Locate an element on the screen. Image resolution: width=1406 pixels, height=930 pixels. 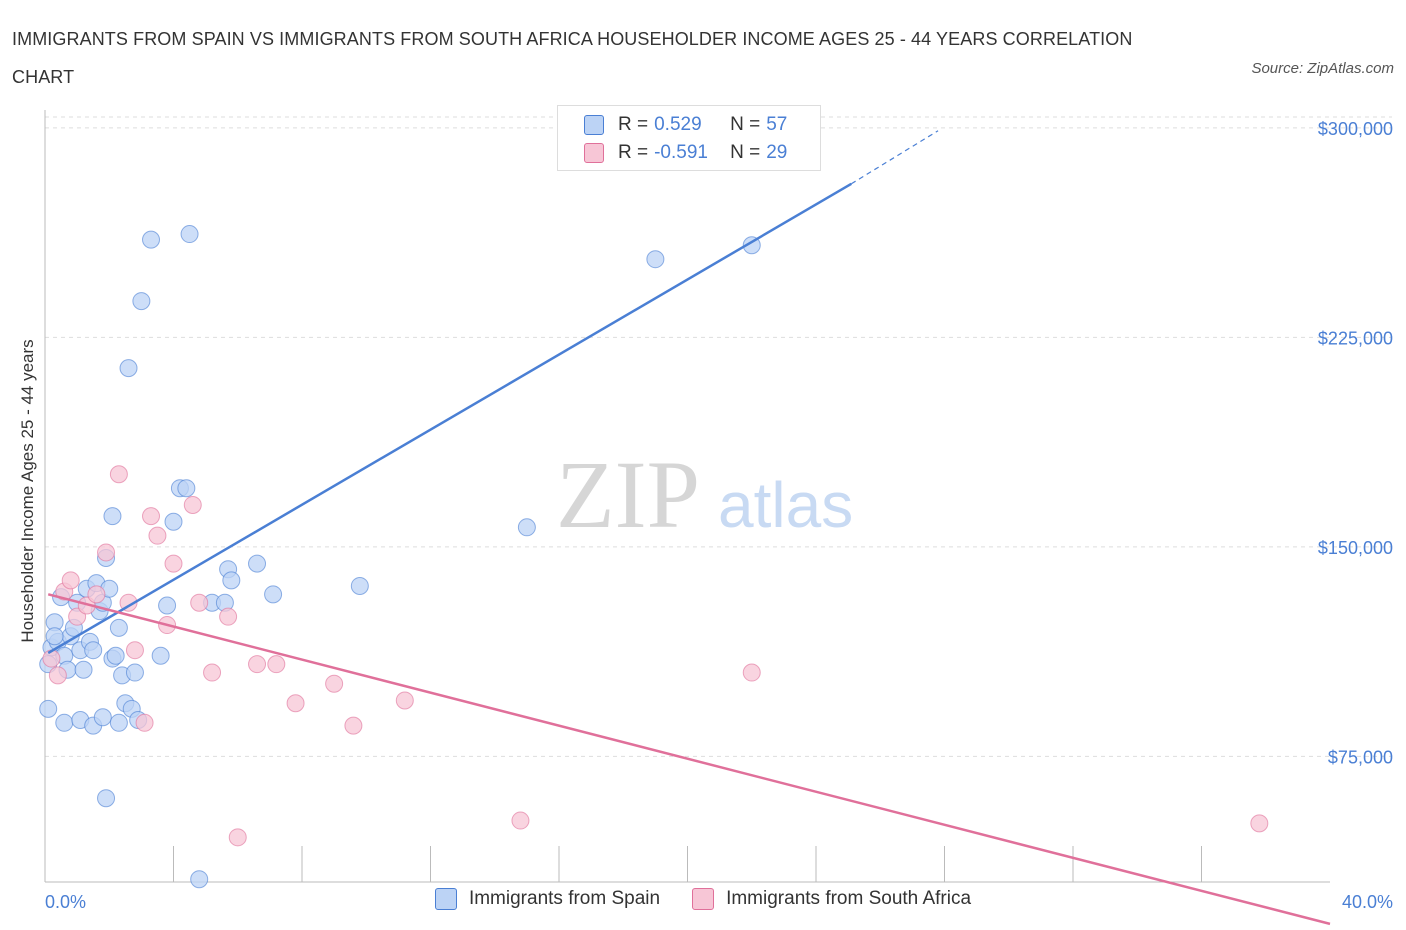
x-tick-label: 40.0% is located at coordinates (1367, 902).